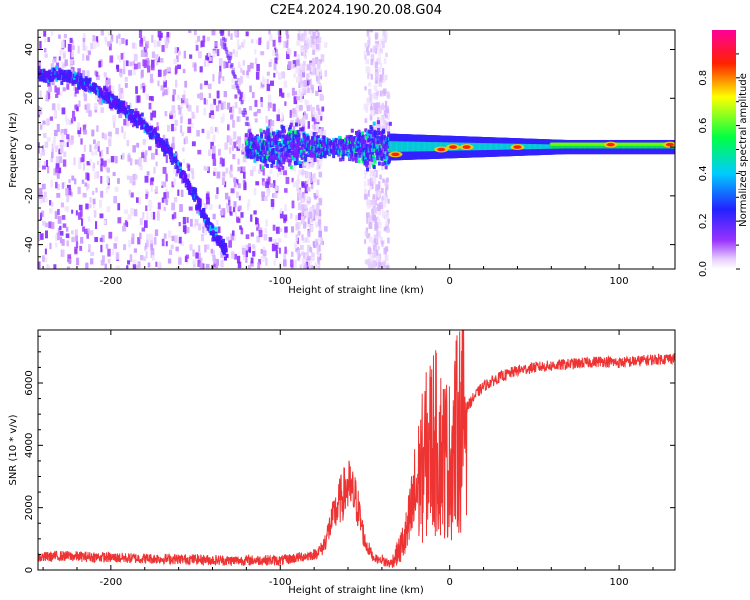 The image size is (750, 600). I want to click on spectrogram-hotspot-core, so click(517, 147).